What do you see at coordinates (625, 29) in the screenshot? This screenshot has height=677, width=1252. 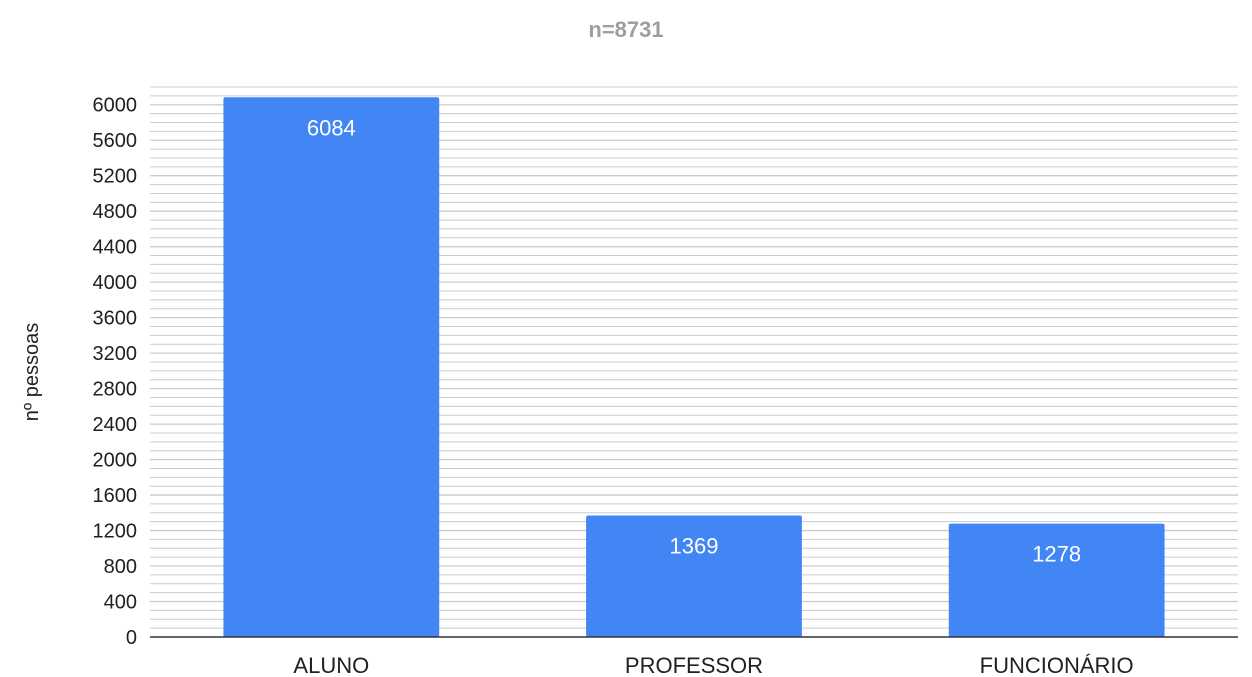 I see `chart-title: n=8731` at bounding box center [625, 29].